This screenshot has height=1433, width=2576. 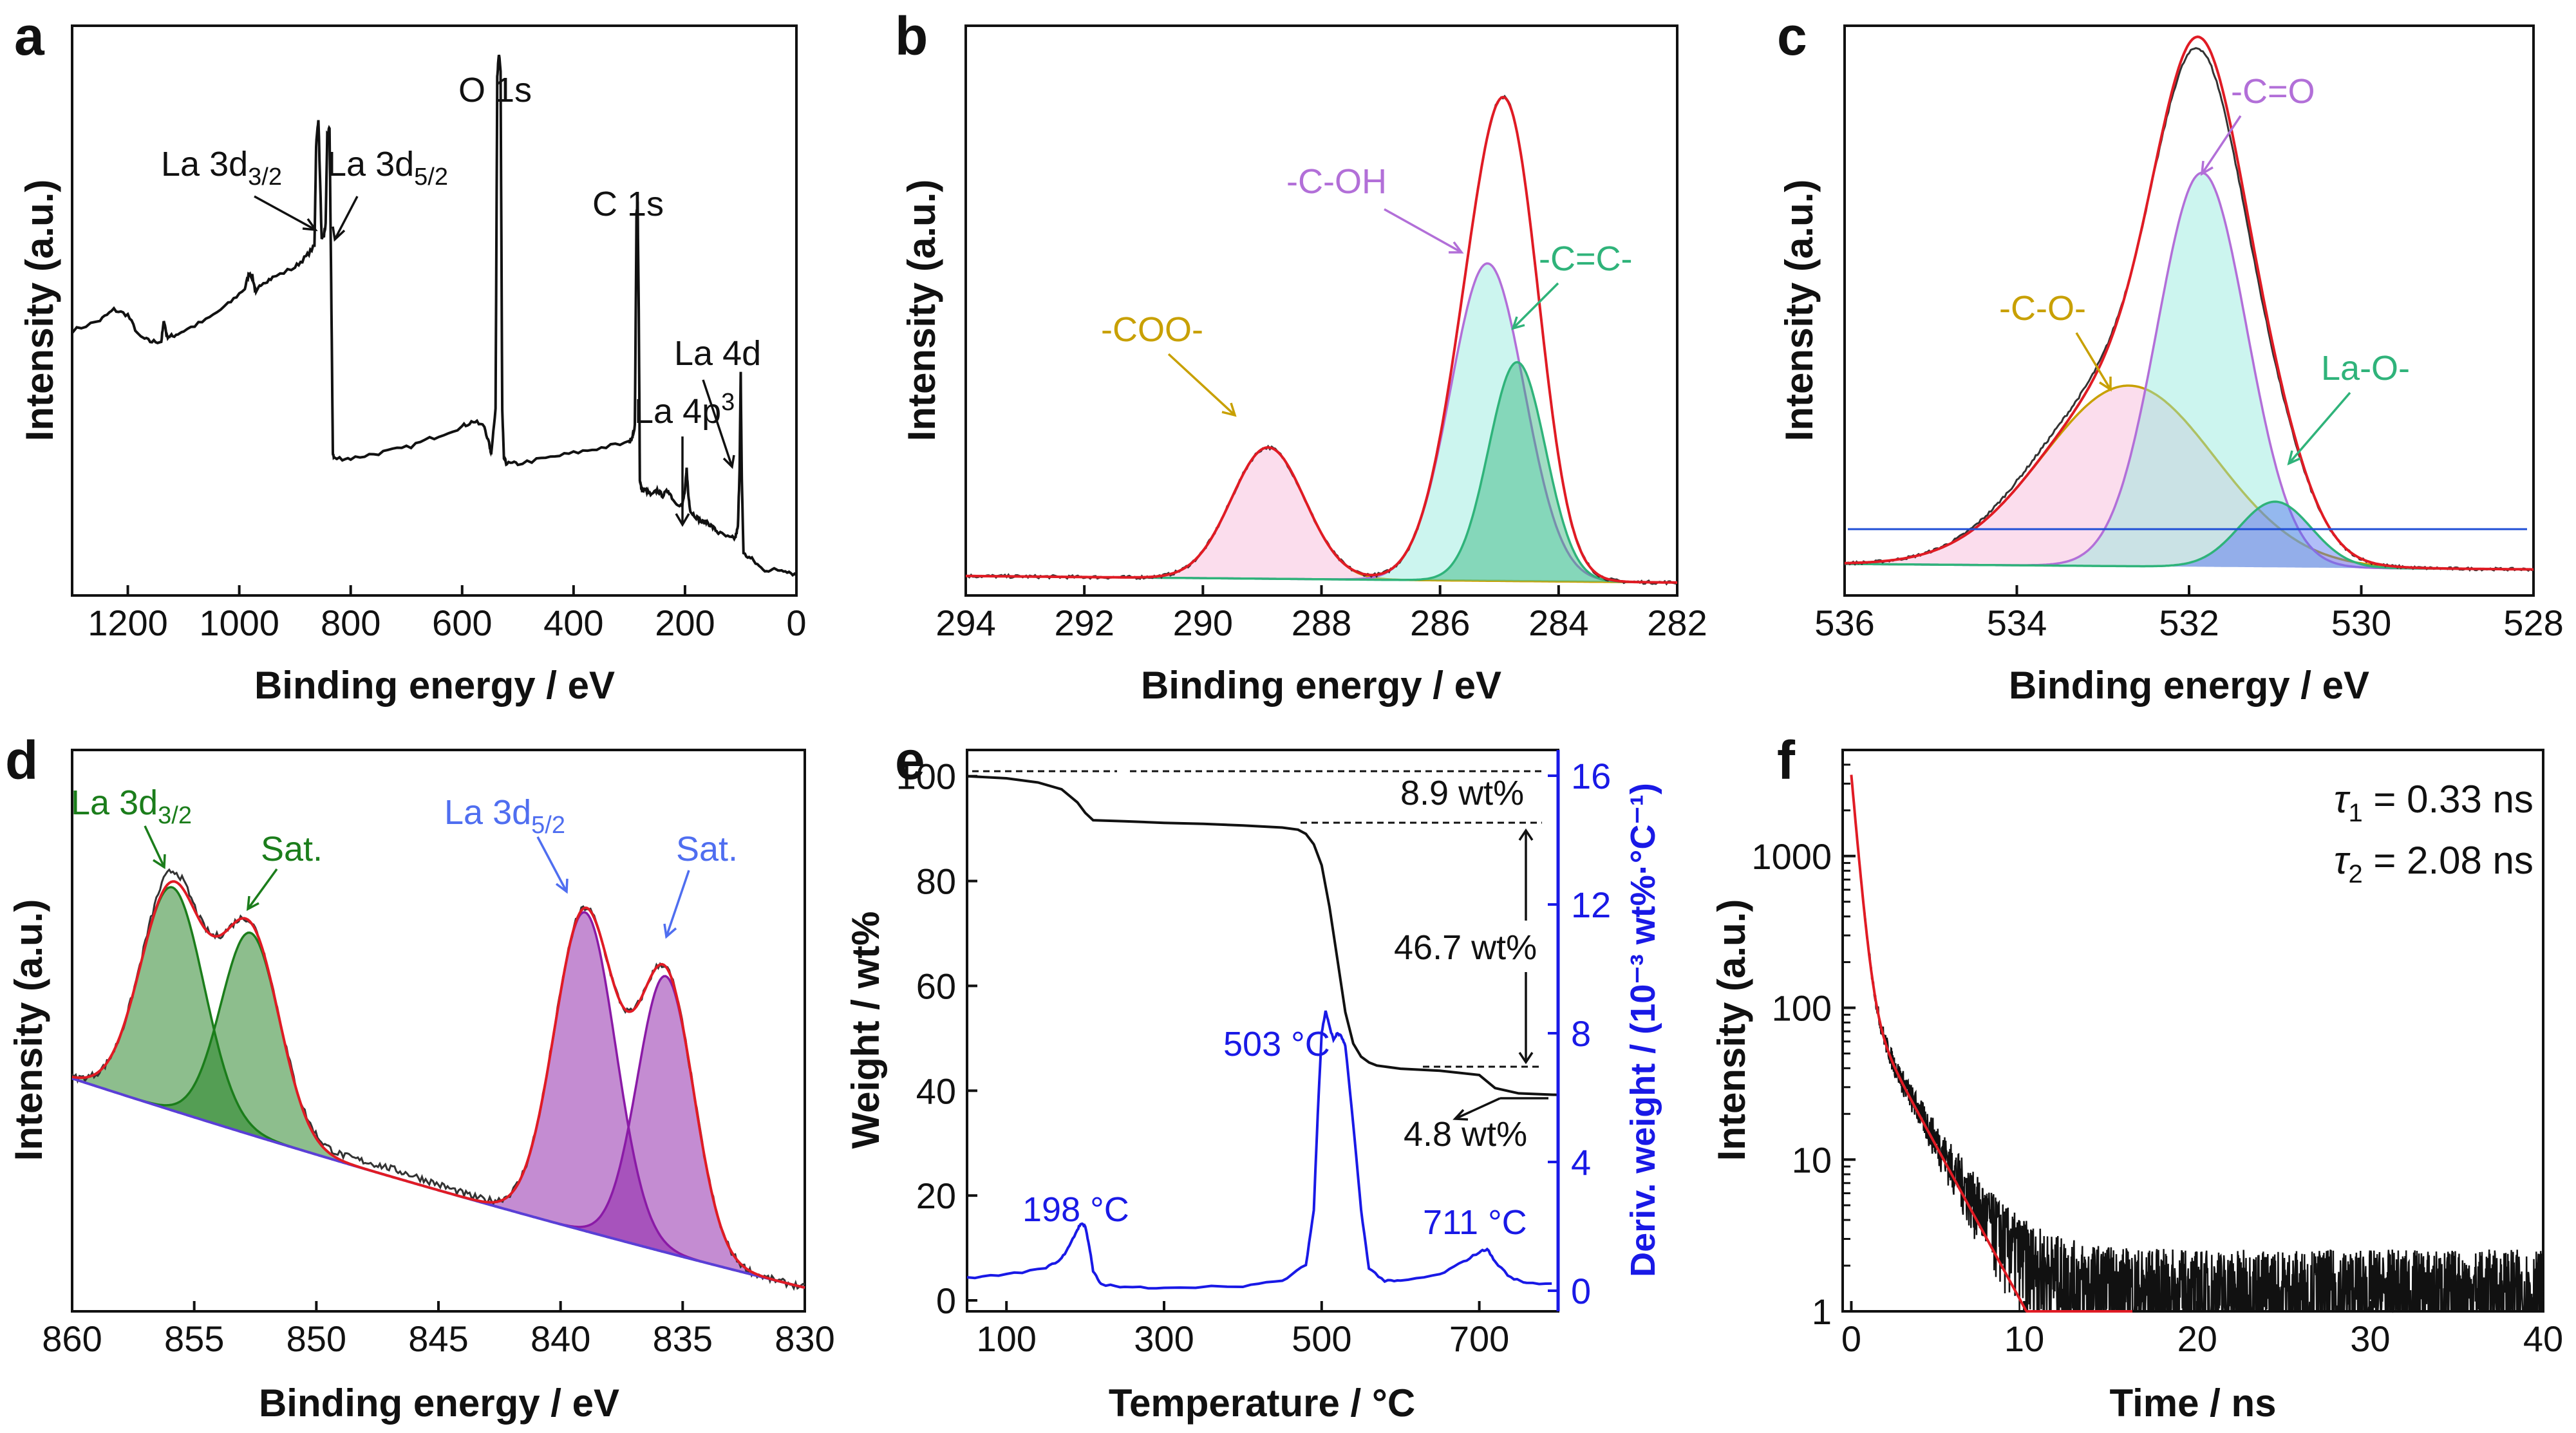 What do you see at coordinates (204, 164) in the screenshot?
I see `la3d32-a-base: La 3d` at bounding box center [204, 164].